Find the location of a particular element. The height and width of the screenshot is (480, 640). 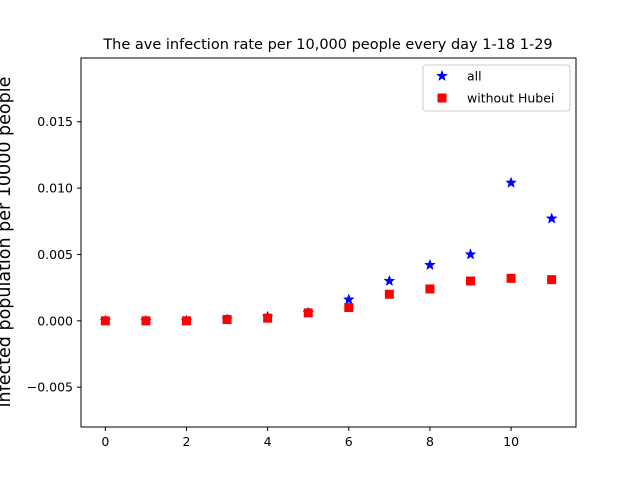

legend-label: without Hubei is located at coordinates (510, 98).